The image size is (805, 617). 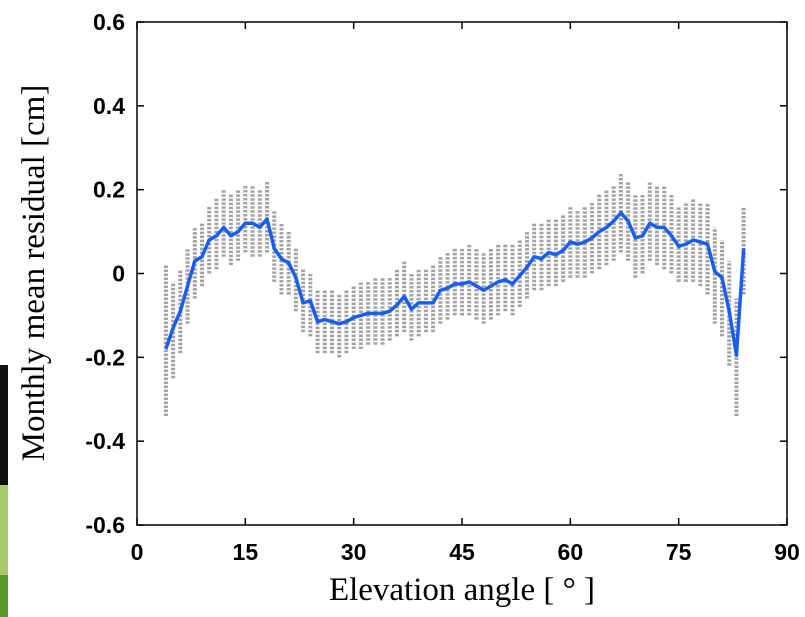 What do you see at coordinates (109, 106) in the screenshot?
I see `y-tick-label: 0.4` at bounding box center [109, 106].